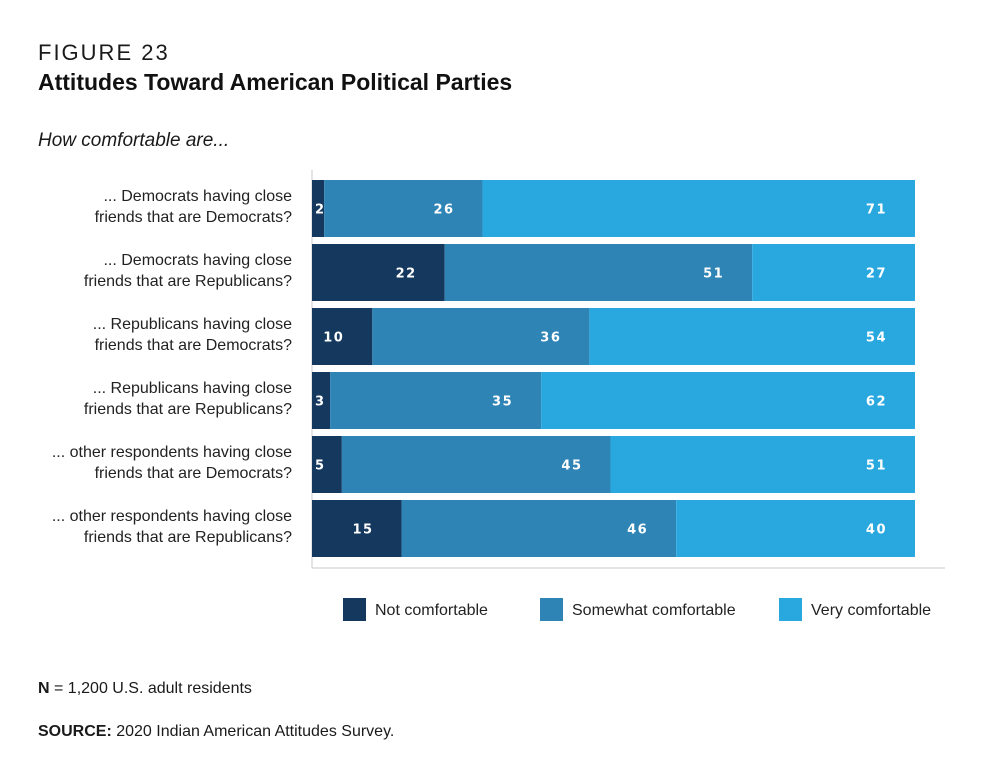 This screenshot has height=770, width=1000. What do you see at coordinates (876, 402) in the screenshot?
I see `bar-value-label: 62` at bounding box center [876, 402].